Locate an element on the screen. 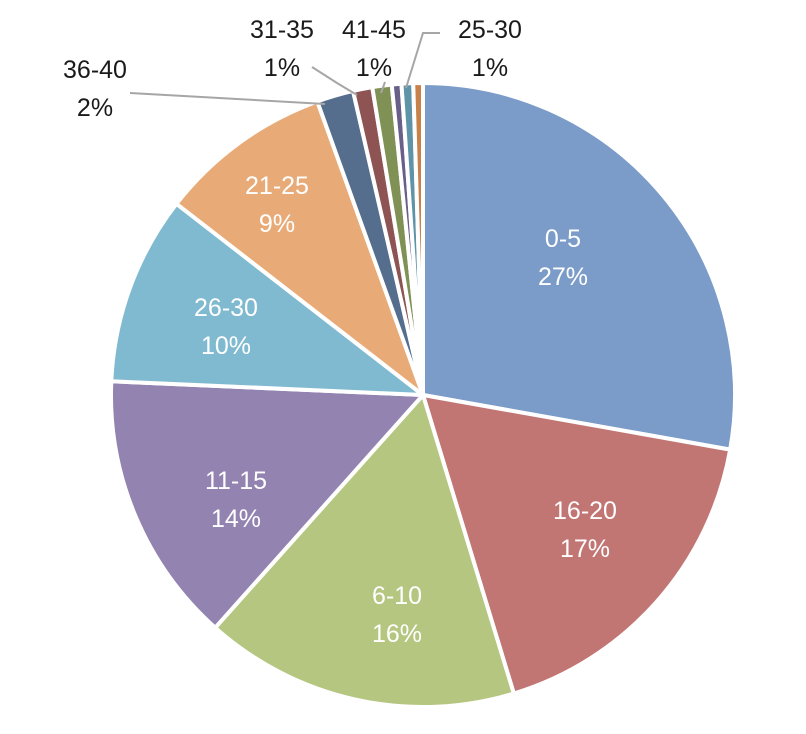  slice-category-label: 31-35 is located at coordinates (282, 30).